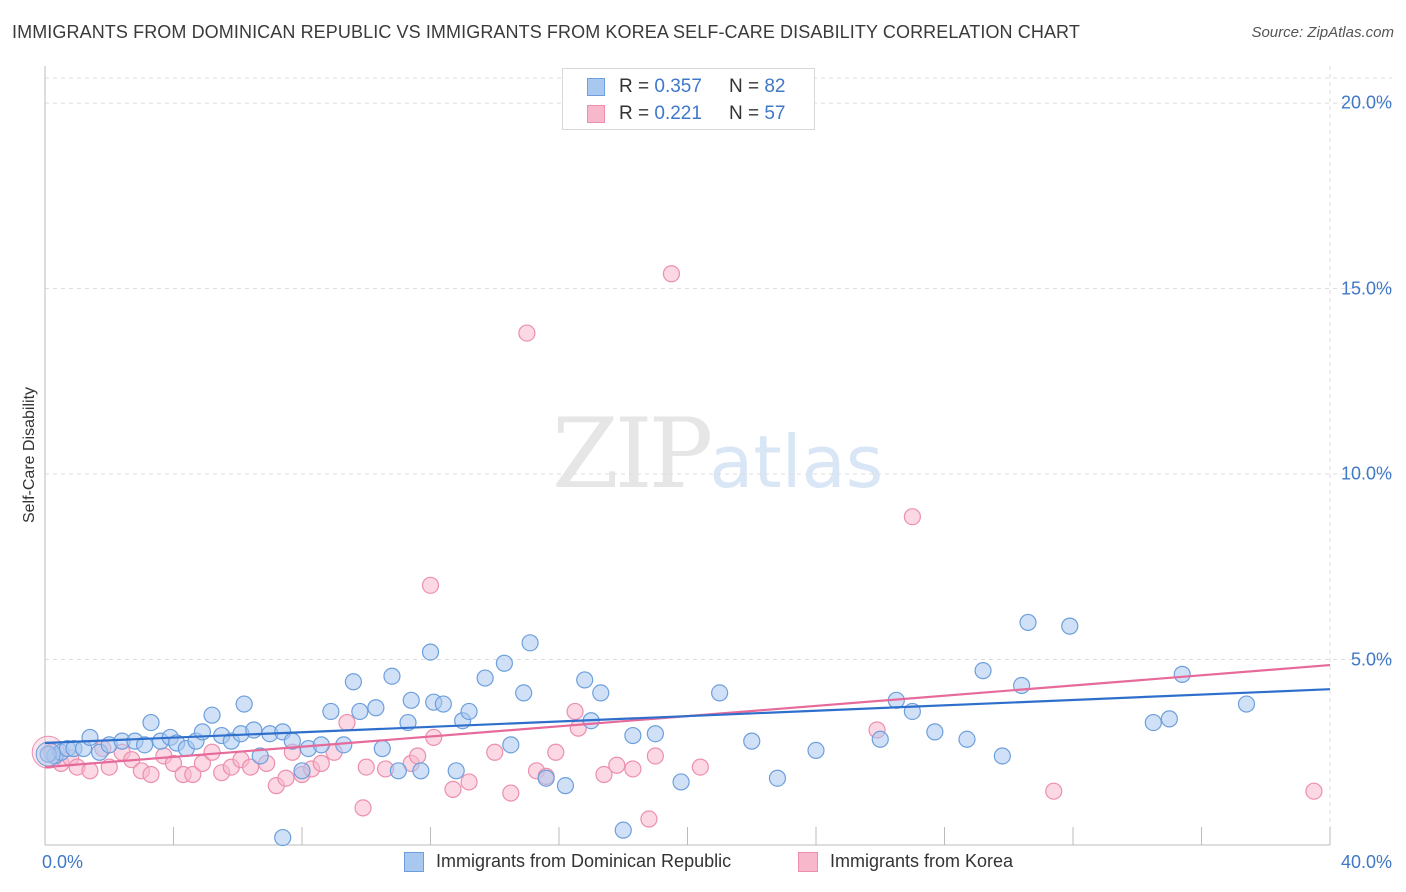 This screenshot has width=1406, height=892. I want to click on legend-n-value: 82, so click(775, 86).